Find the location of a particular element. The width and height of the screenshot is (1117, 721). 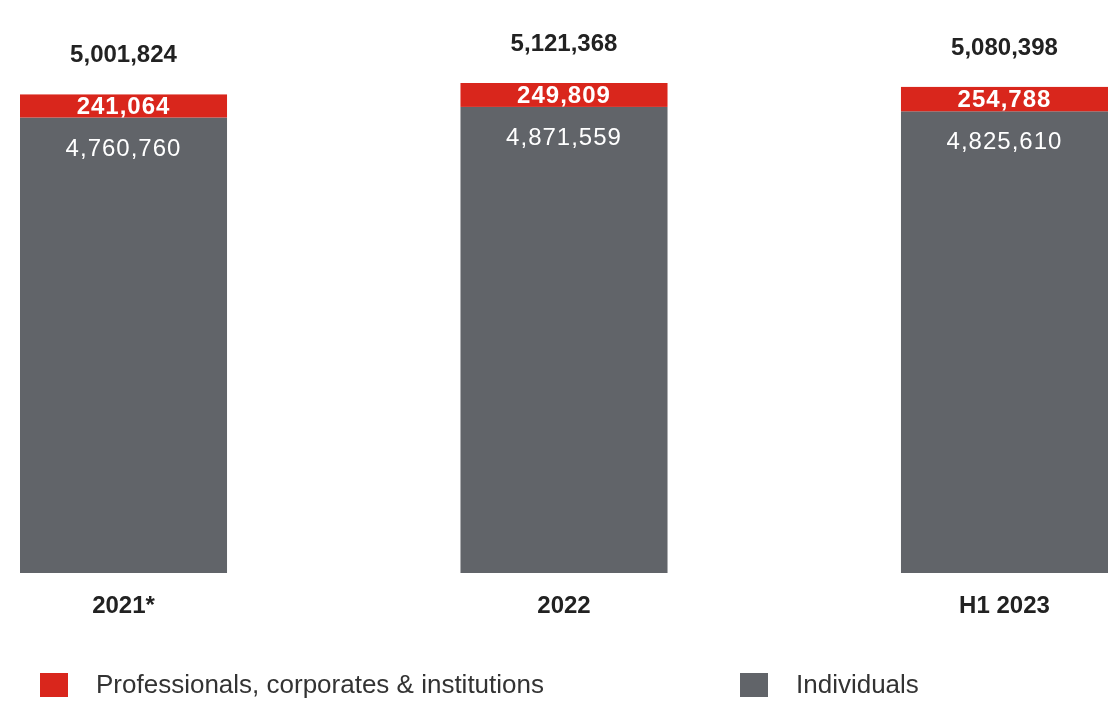

data-label: 254,788 is located at coordinates (1004, 99).